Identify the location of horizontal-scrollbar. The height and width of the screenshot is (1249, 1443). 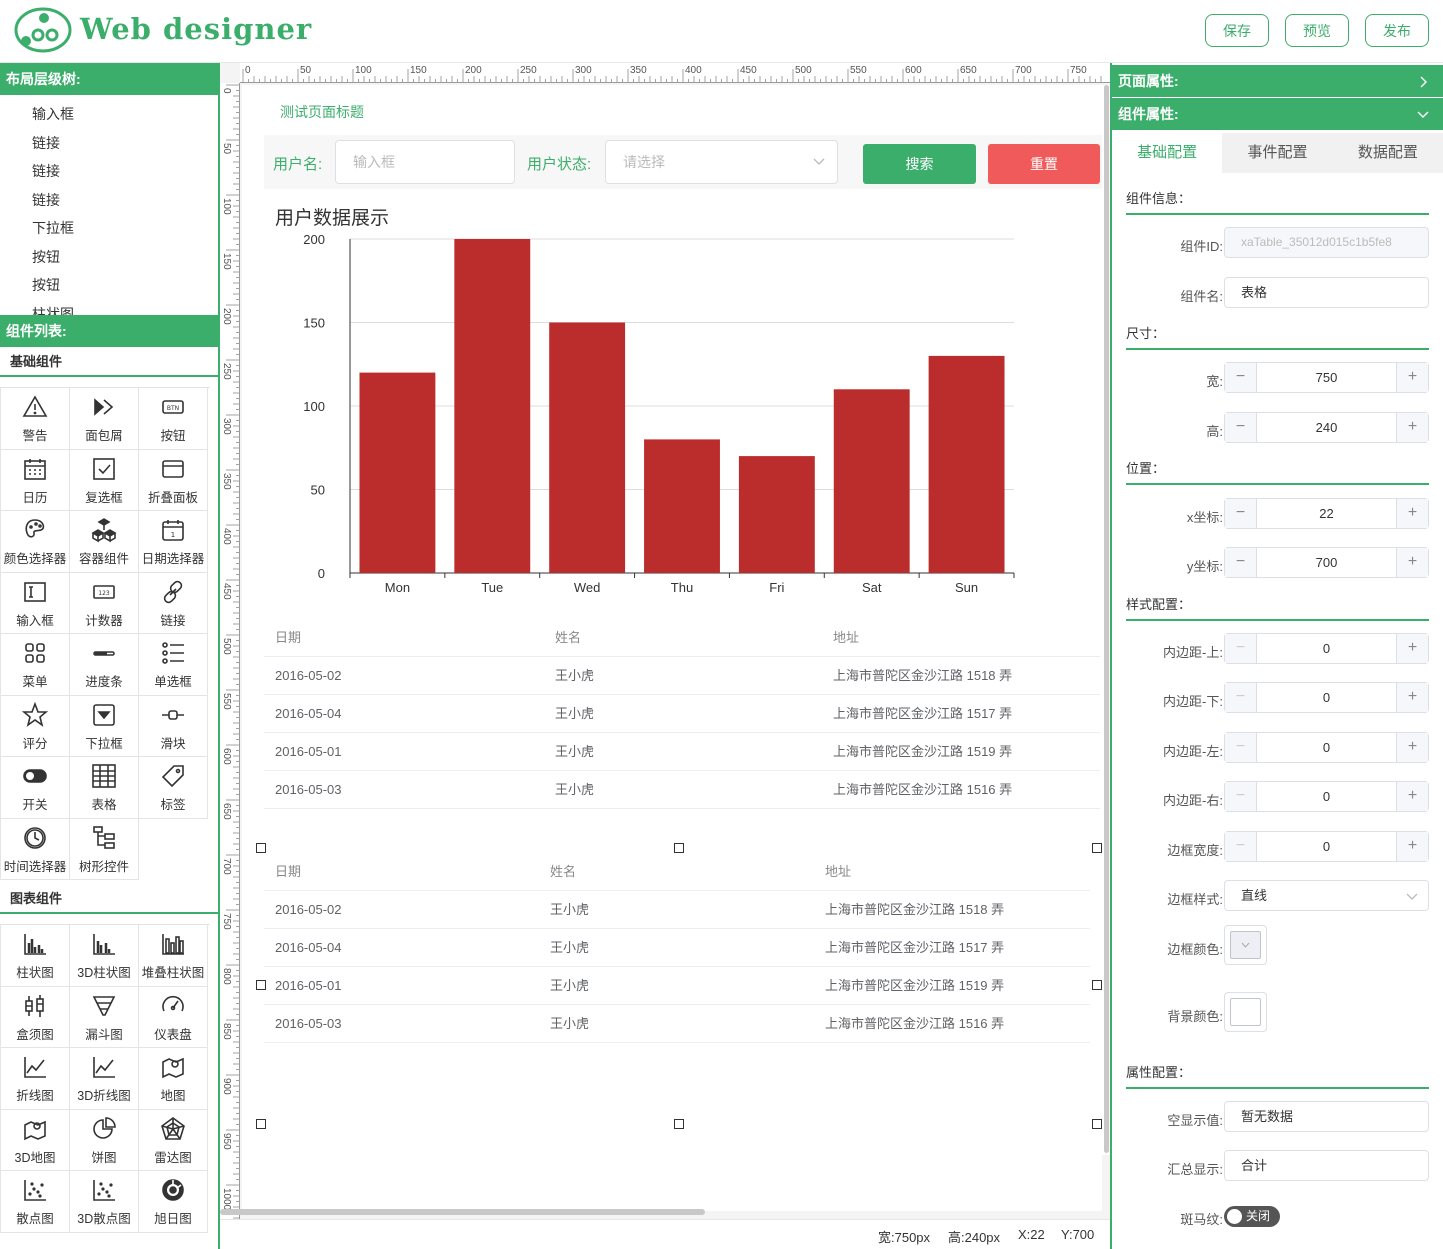
(462, 1212).